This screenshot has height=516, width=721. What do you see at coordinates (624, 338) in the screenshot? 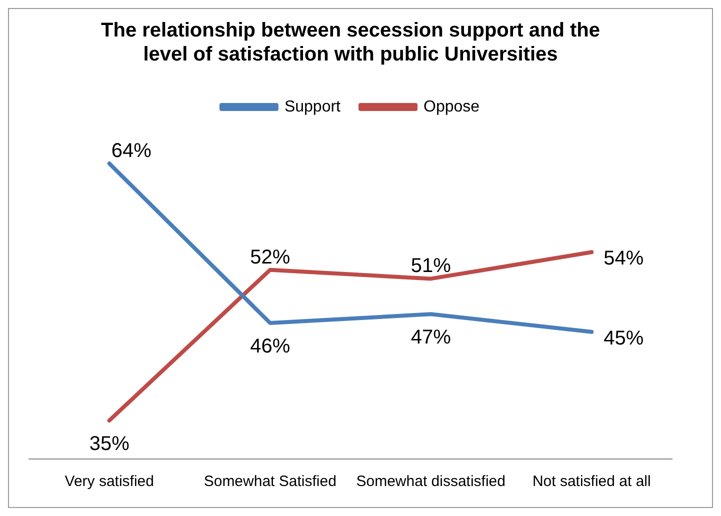
I see `data-label: 45%` at bounding box center [624, 338].